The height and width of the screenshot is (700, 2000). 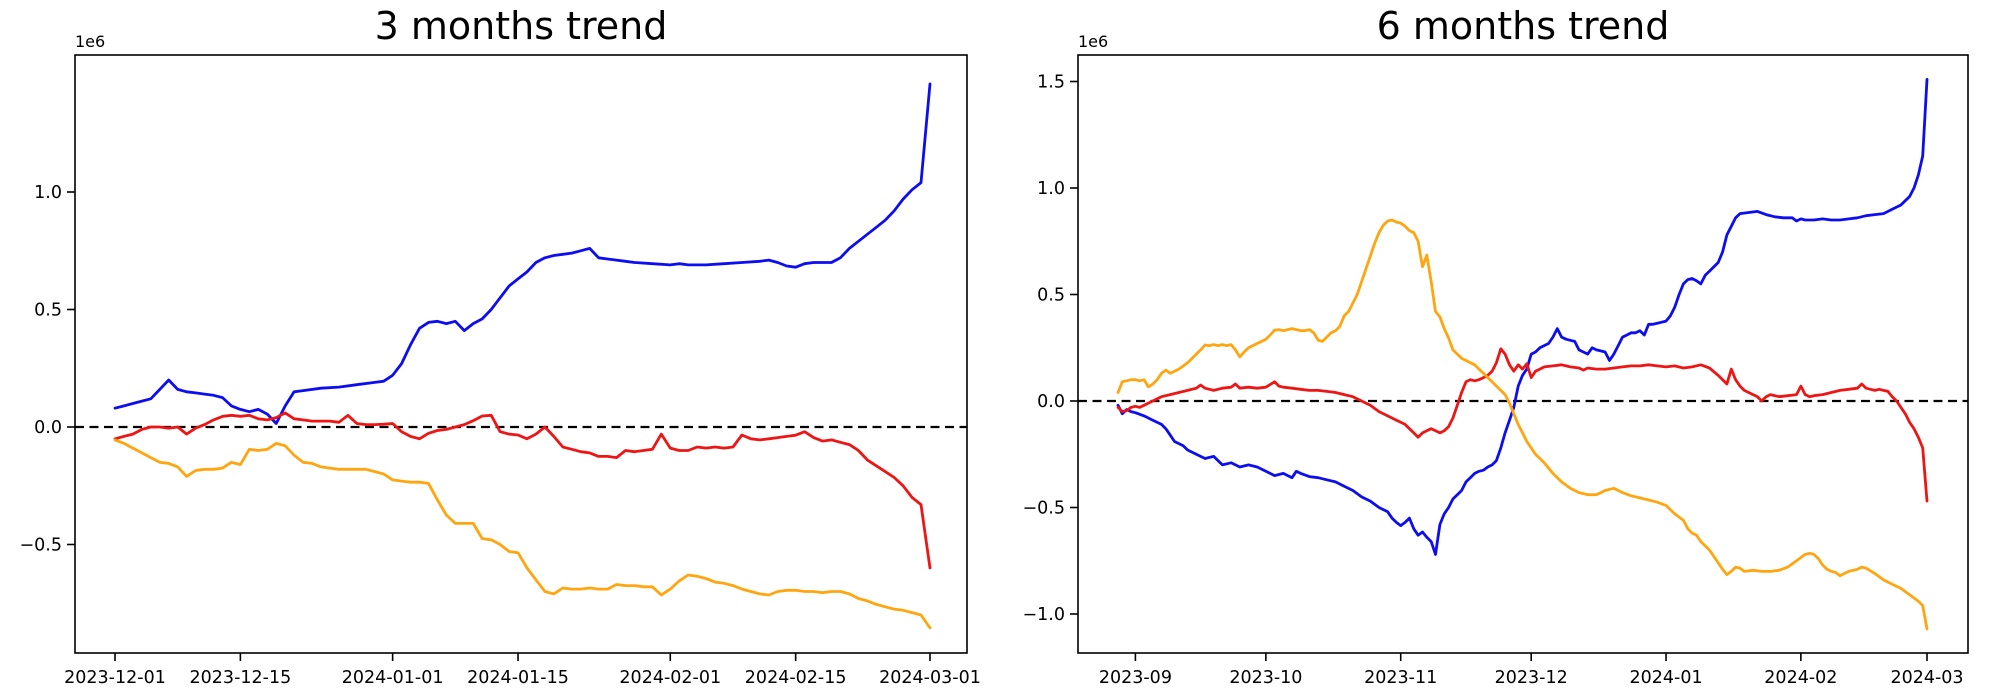 What do you see at coordinates (796, 678) in the screenshot?
I see `x-tick-label: 2024-02-15` at bounding box center [796, 678].